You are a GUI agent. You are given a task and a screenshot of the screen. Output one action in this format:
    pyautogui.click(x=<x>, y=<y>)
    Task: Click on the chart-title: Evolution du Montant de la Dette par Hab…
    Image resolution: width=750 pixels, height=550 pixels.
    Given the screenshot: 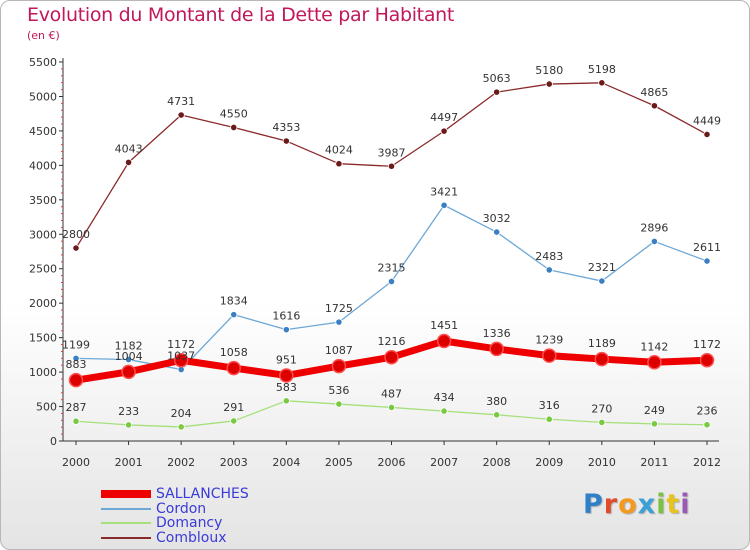 What is the action you would take?
    pyautogui.click(x=241, y=15)
    